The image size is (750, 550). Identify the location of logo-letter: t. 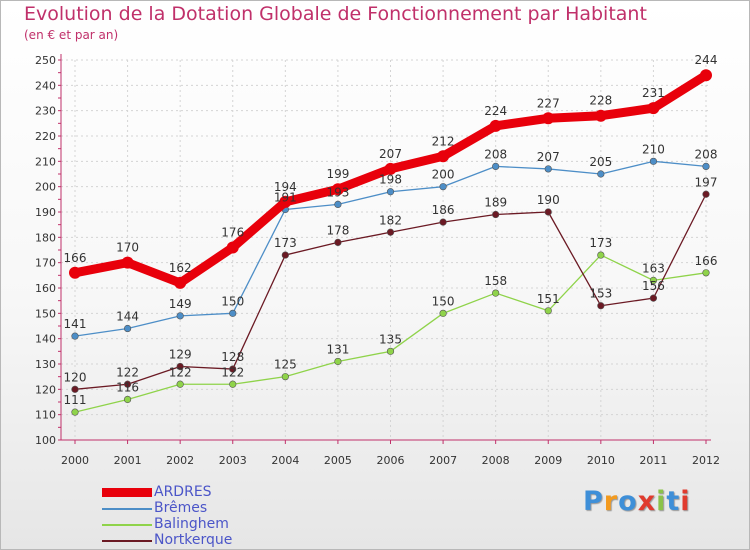
(673, 501).